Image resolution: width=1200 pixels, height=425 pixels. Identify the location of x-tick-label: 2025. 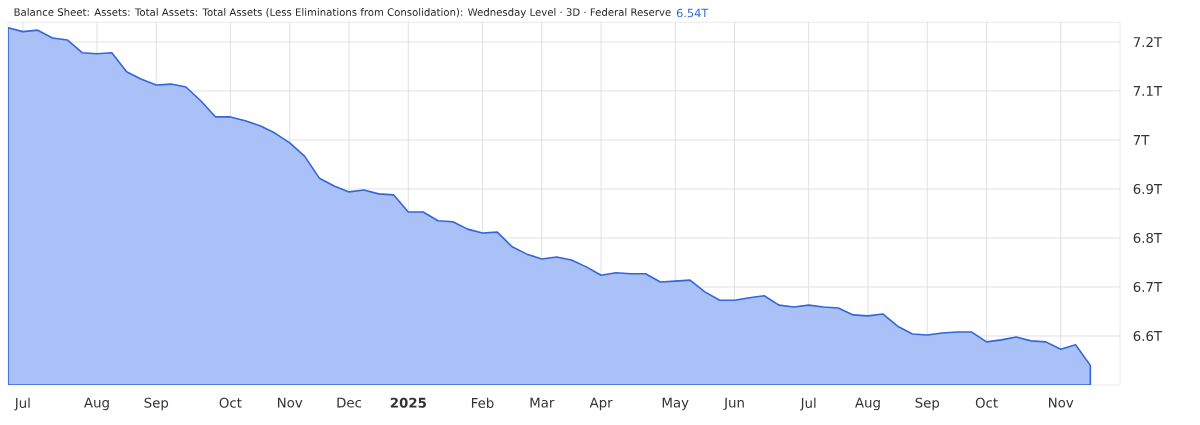
(408, 402).